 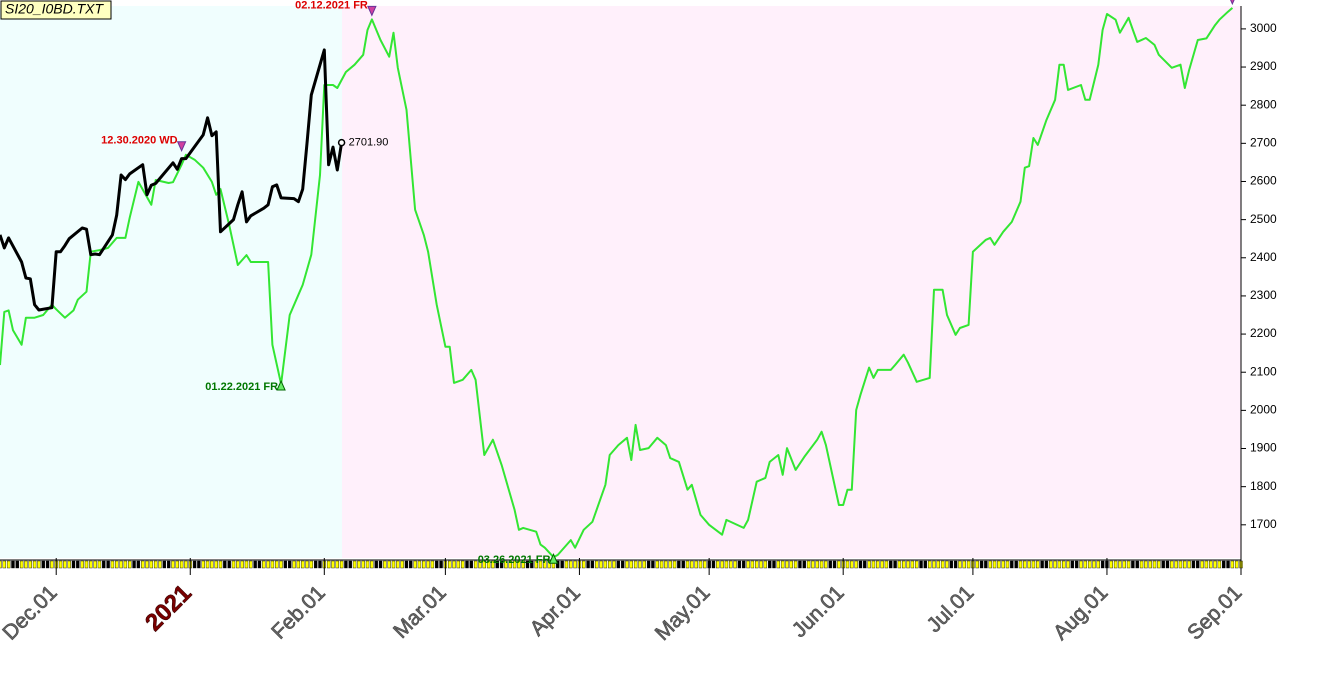 I want to click on title-box, so click(x=56, y=10).